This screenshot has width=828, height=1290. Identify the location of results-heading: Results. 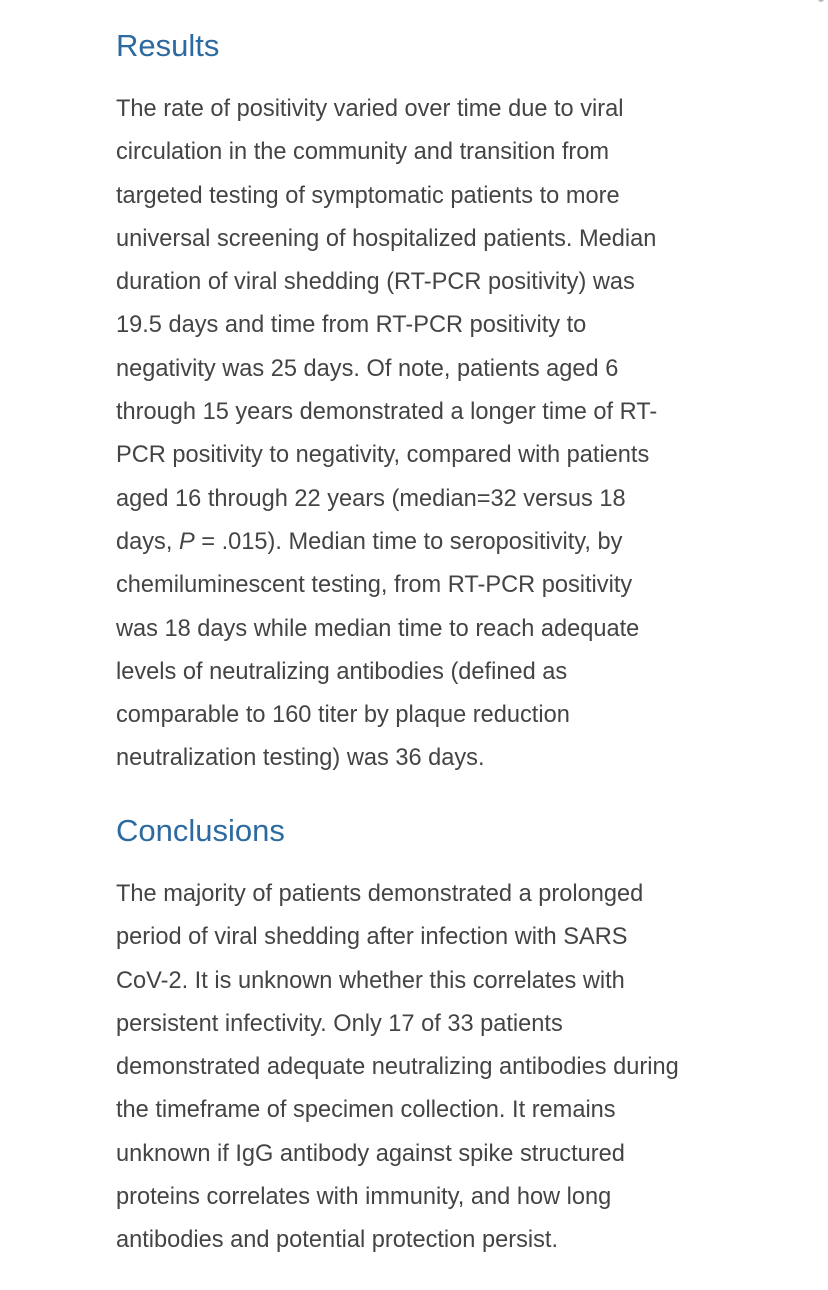
(168, 45).